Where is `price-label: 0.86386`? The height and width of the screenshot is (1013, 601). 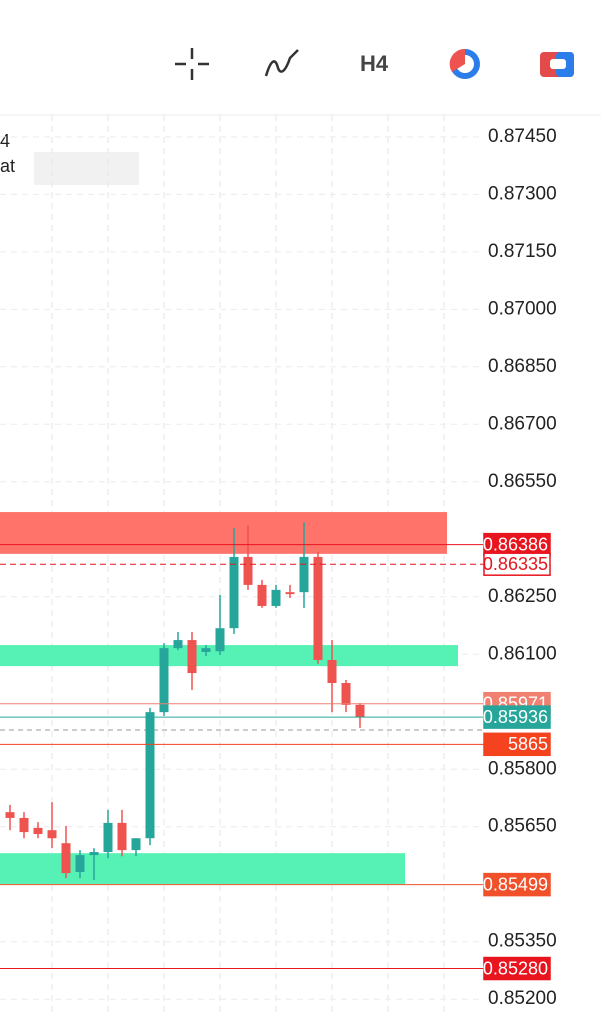
price-label: 0.86386 is located at coordinates (515, 544).